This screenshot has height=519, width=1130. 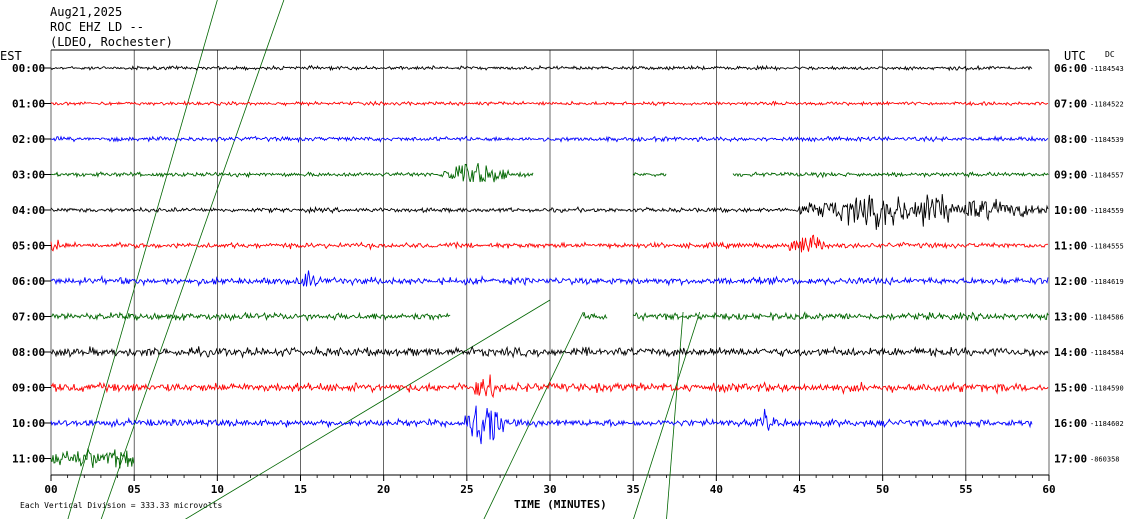 I want to click on row-dc-offset: -1184584, so click(x=1107, y=353).